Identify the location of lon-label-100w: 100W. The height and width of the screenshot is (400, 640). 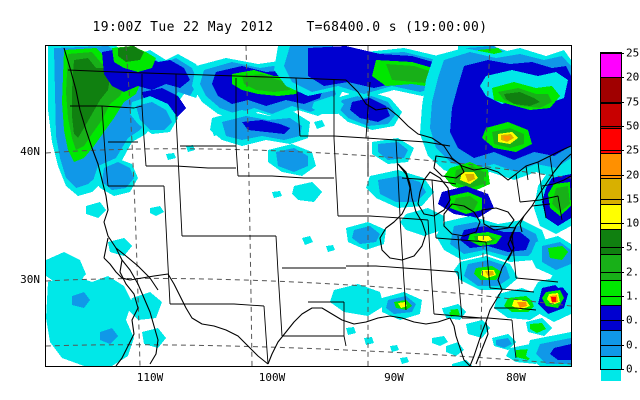
(272, 377).